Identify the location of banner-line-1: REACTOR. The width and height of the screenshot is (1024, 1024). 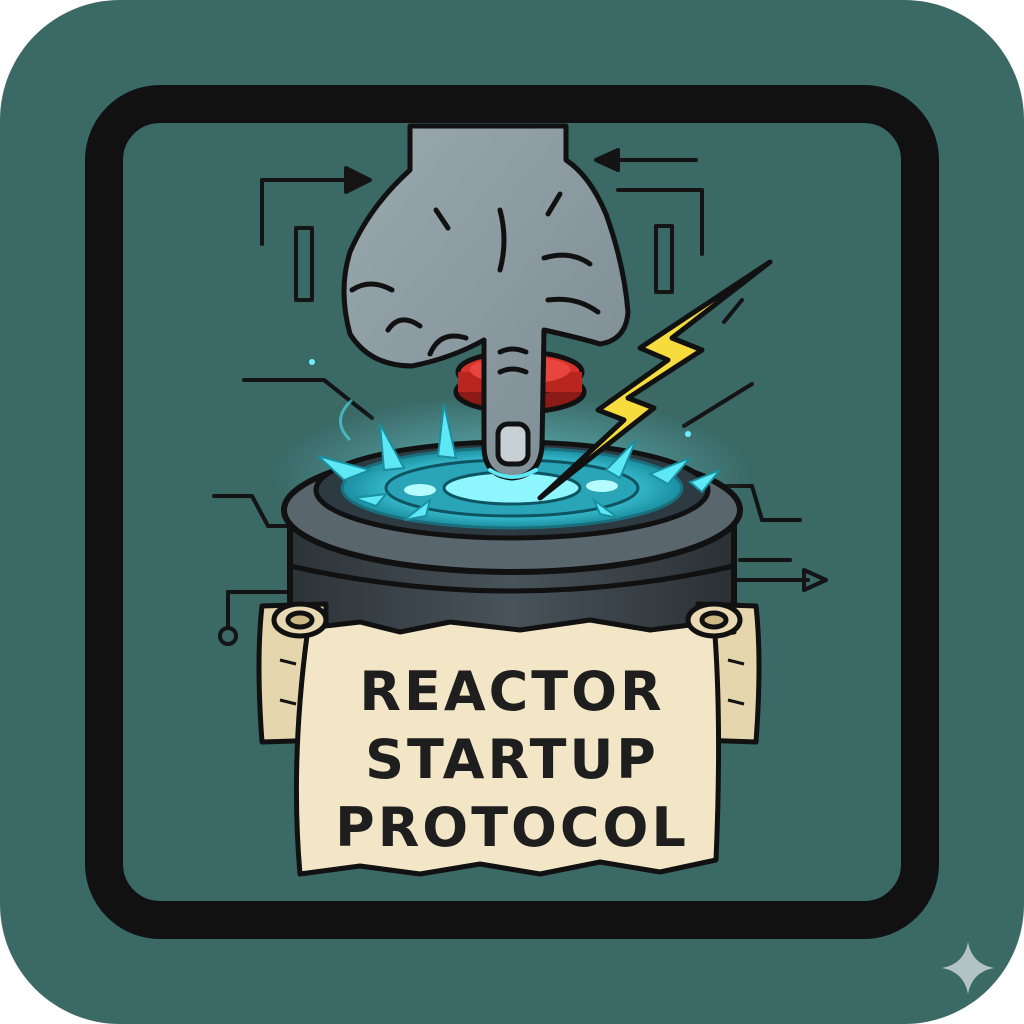
(511, 691).